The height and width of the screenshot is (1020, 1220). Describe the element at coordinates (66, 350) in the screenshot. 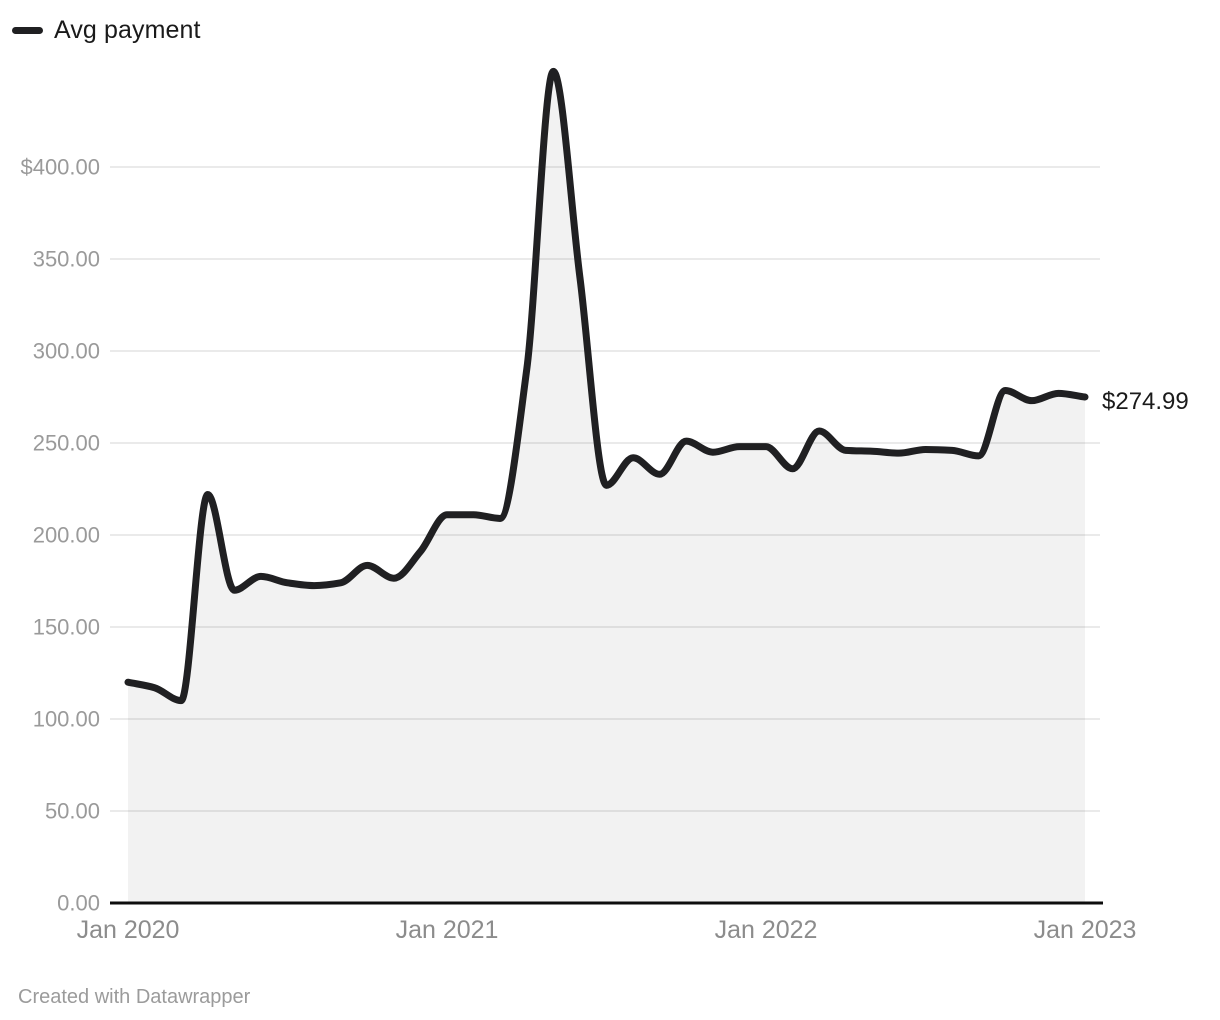

I see `y-tick-label: 300.00` at that location.